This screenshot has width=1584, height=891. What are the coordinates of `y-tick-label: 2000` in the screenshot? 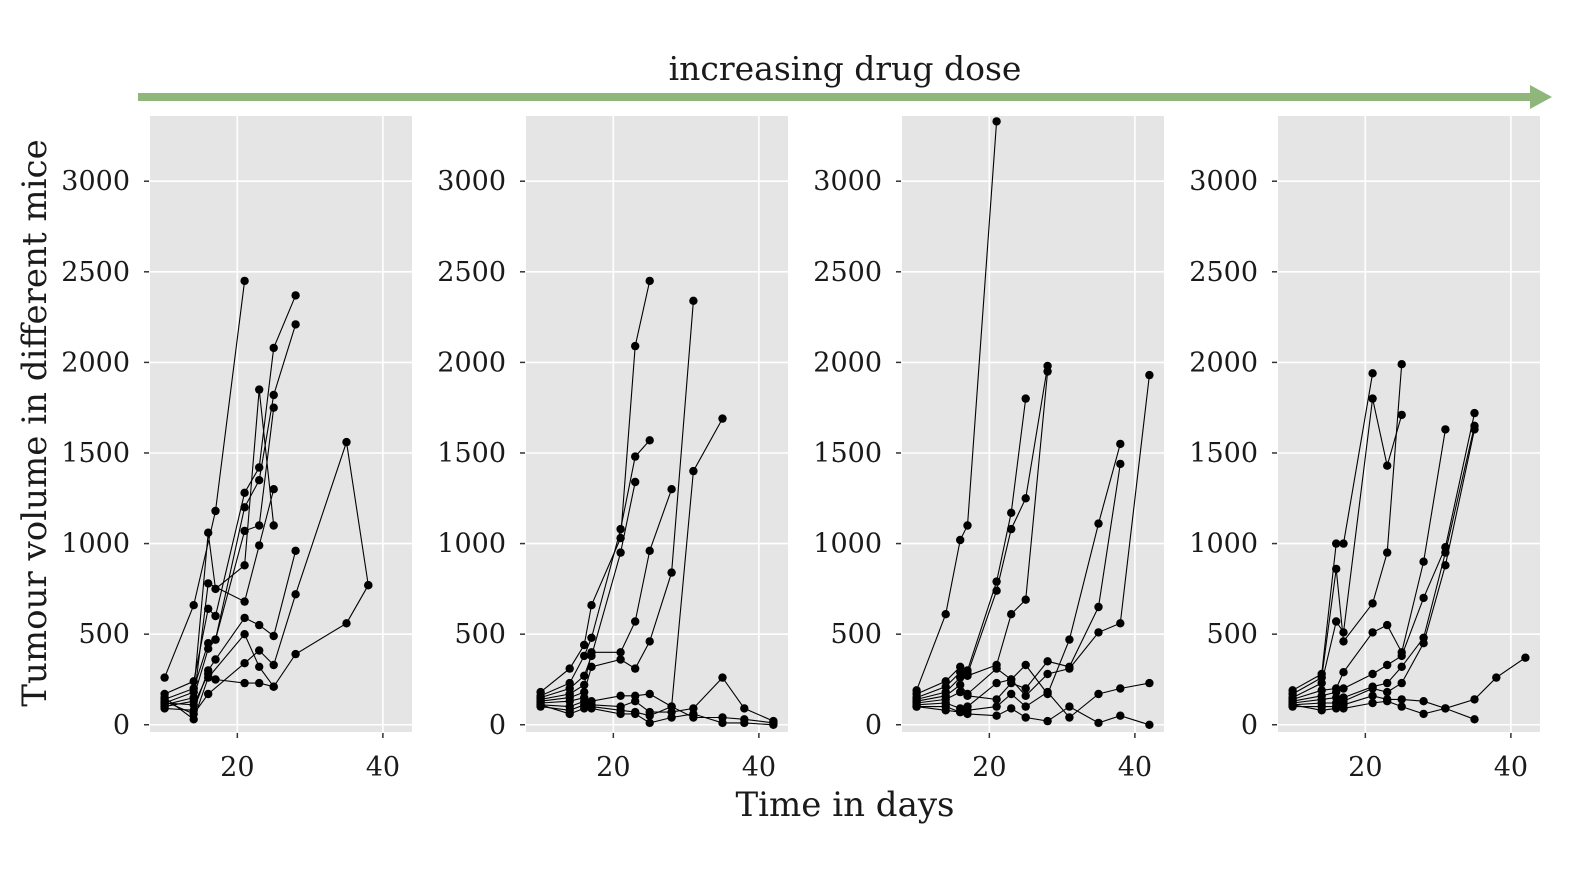 It's located at (1223, 362).